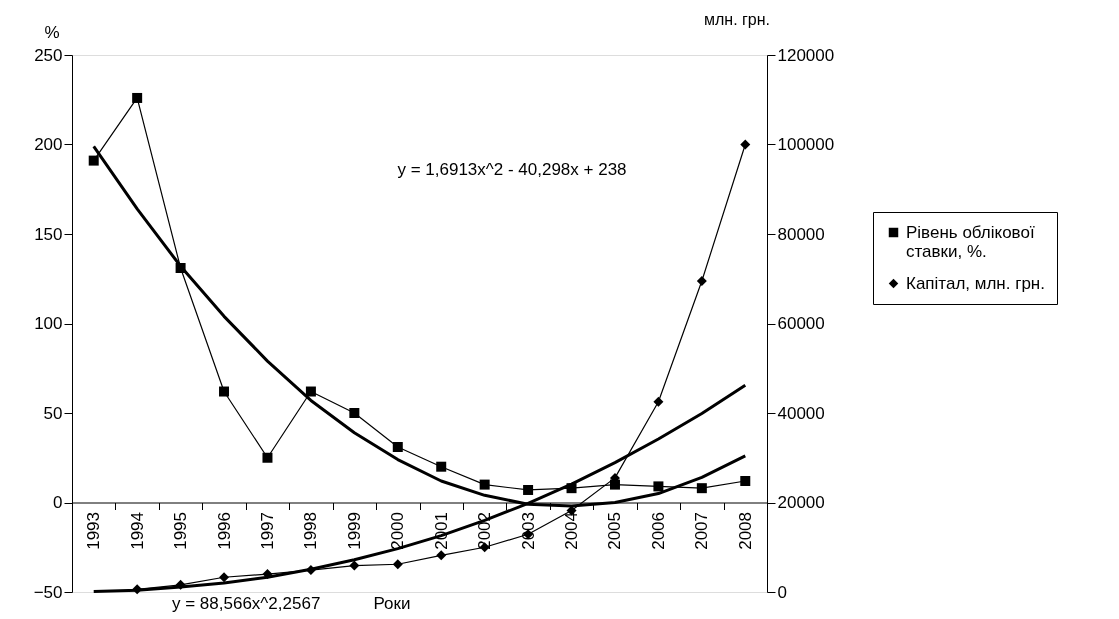 This screenshot has width=1119, height=619. What do you see at coordinates (58, 502) in the screenshot?
I see `y-tick-label: 0` at bounding box center [58, 502].